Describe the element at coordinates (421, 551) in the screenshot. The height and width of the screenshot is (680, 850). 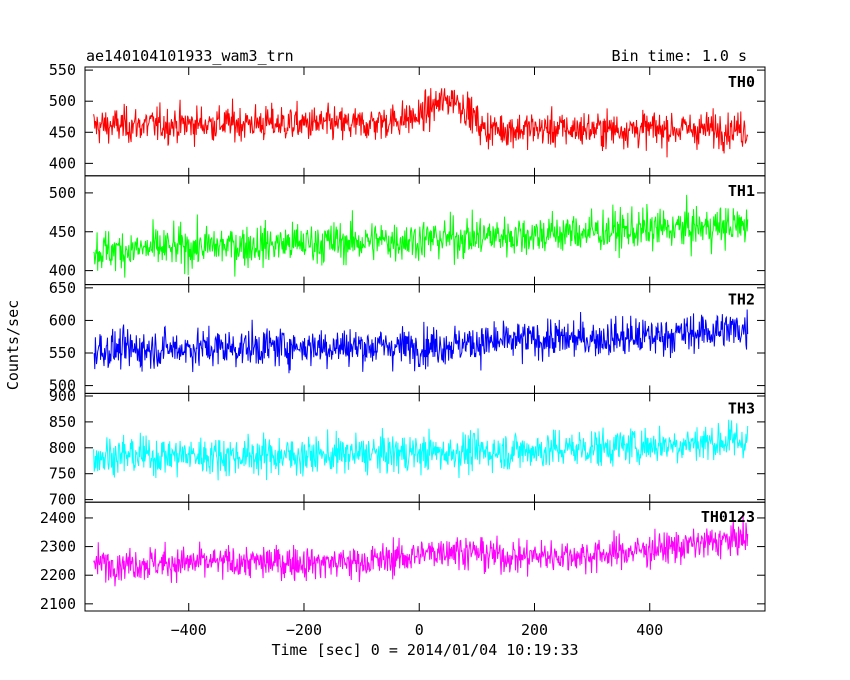
I see `series-line-th0123` at that location.